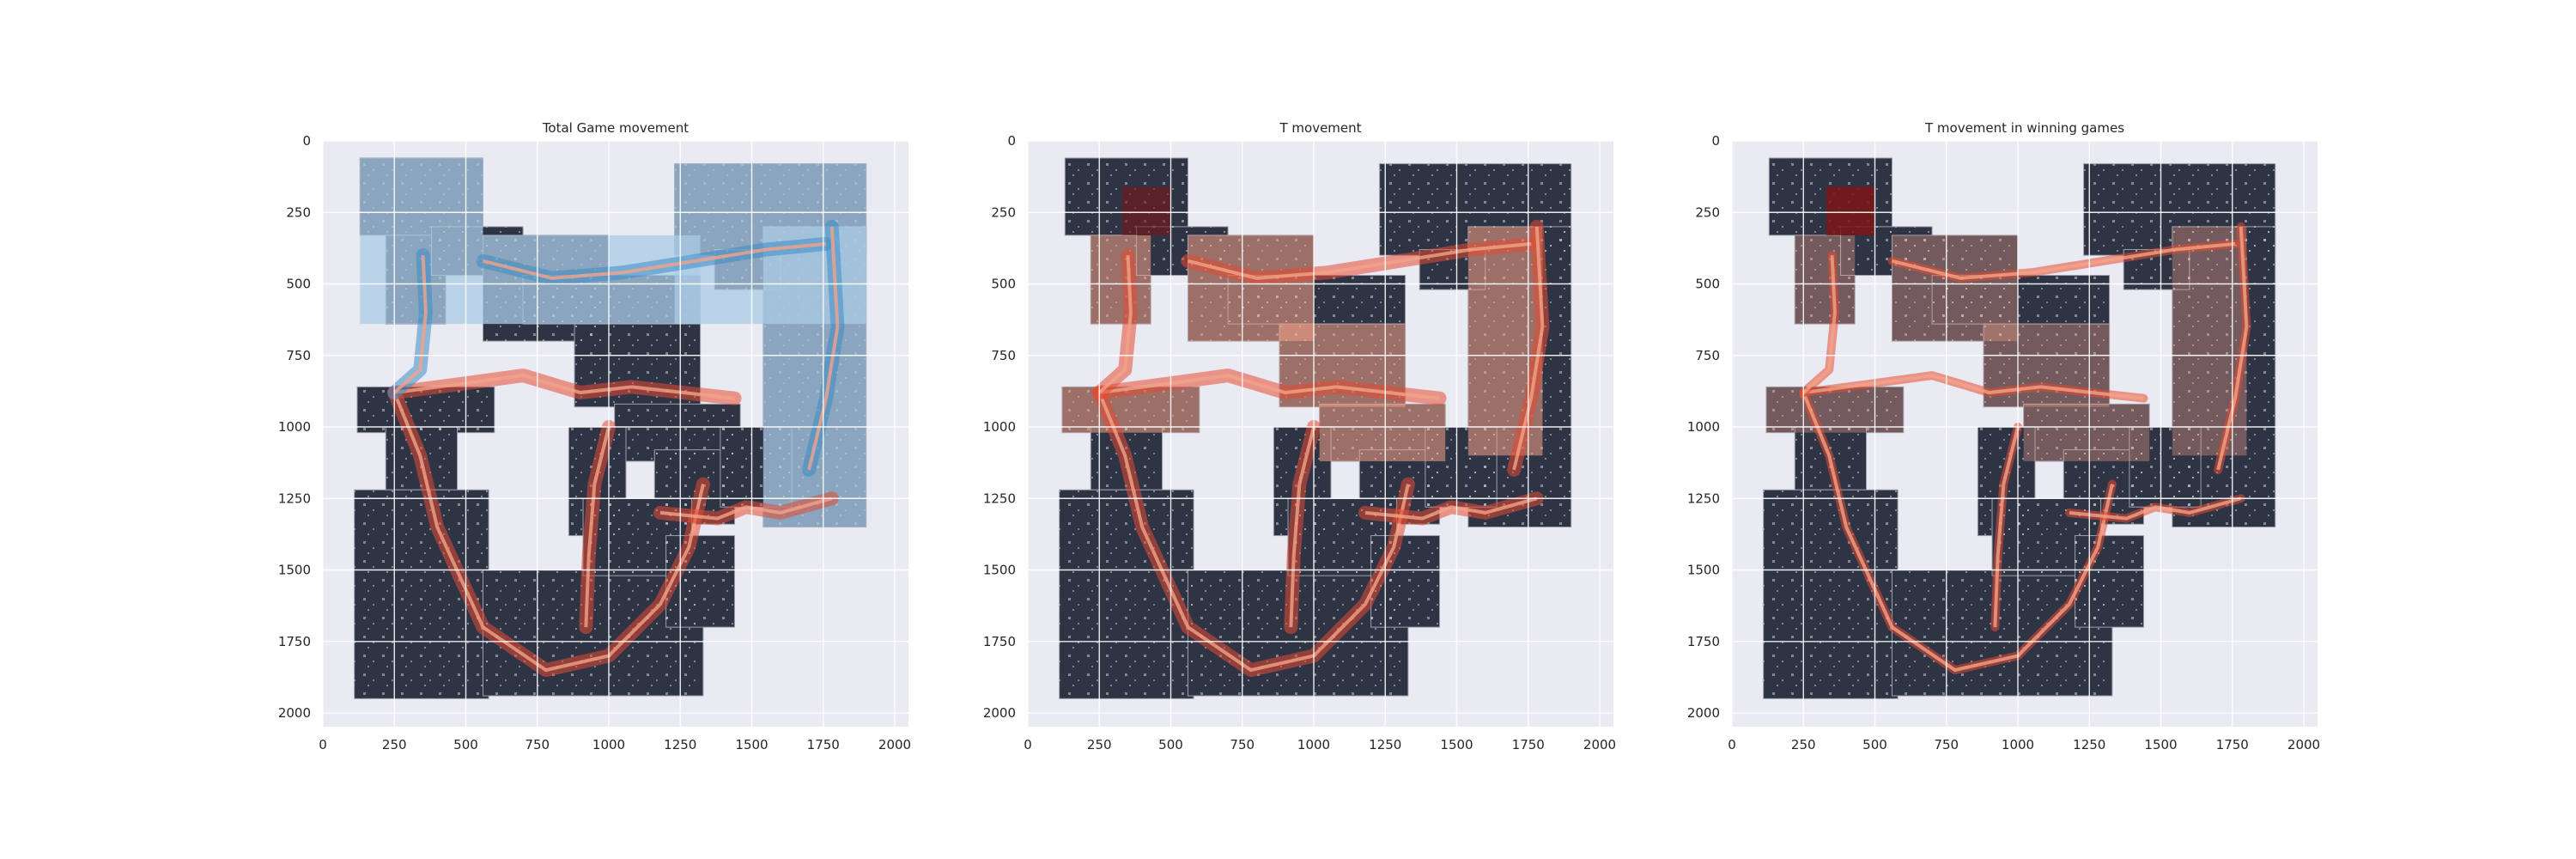  What do you see at coordinates (2024, 128) in the screenshot?
I see `subplot-title: T movement in winning games` at bounding box center [2024, 128].